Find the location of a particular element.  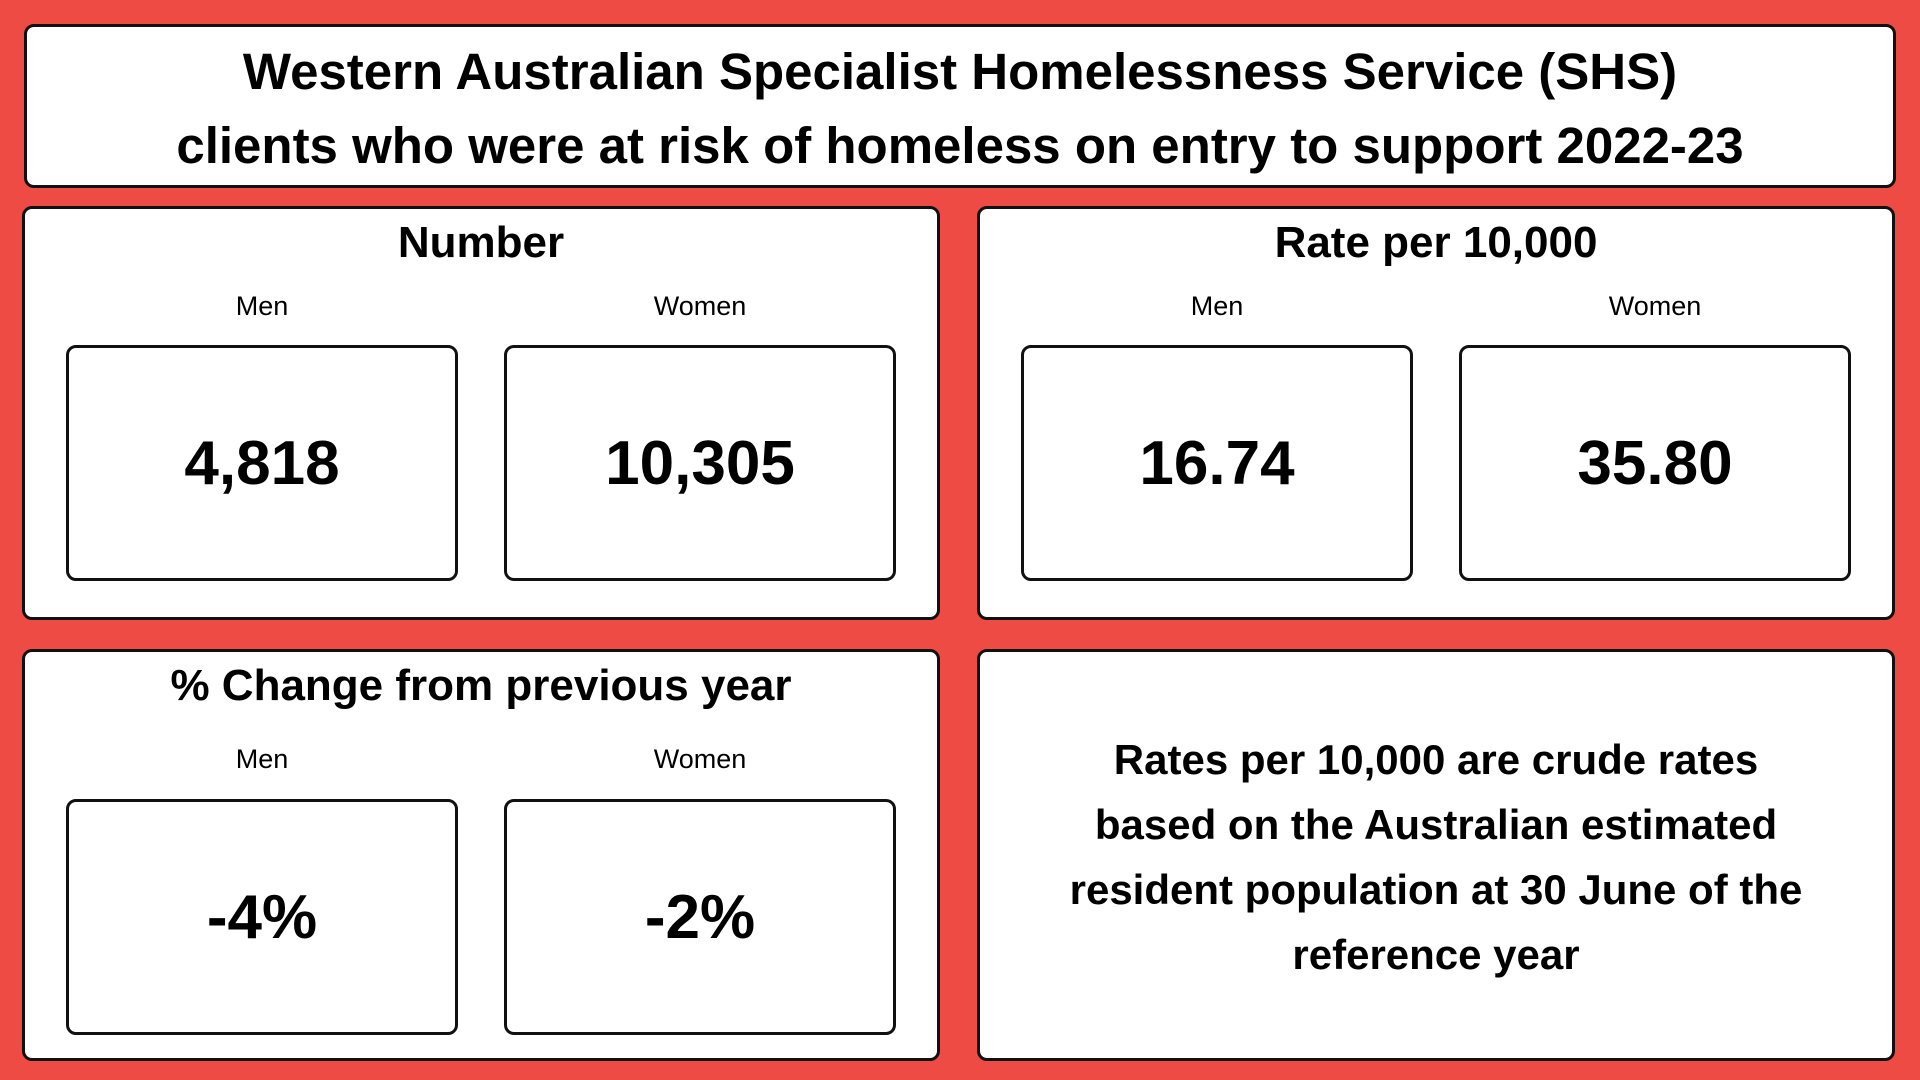

rate-men-label: Men is located at coordinates (1217, 306).